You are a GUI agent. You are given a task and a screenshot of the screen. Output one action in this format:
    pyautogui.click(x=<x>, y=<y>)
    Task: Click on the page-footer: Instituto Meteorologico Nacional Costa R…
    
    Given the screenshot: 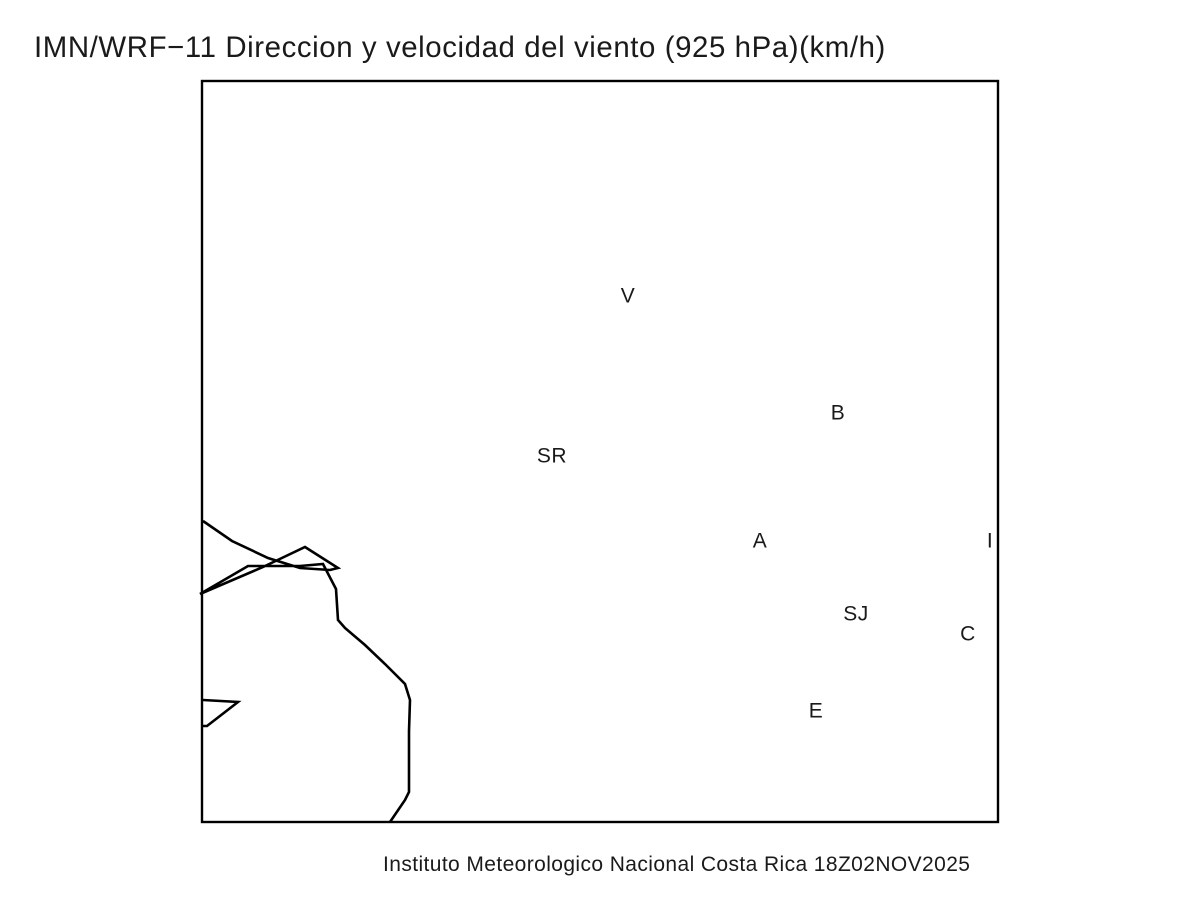 What is the action you would take?
    pyautogui.click(x=677, y=864)
    